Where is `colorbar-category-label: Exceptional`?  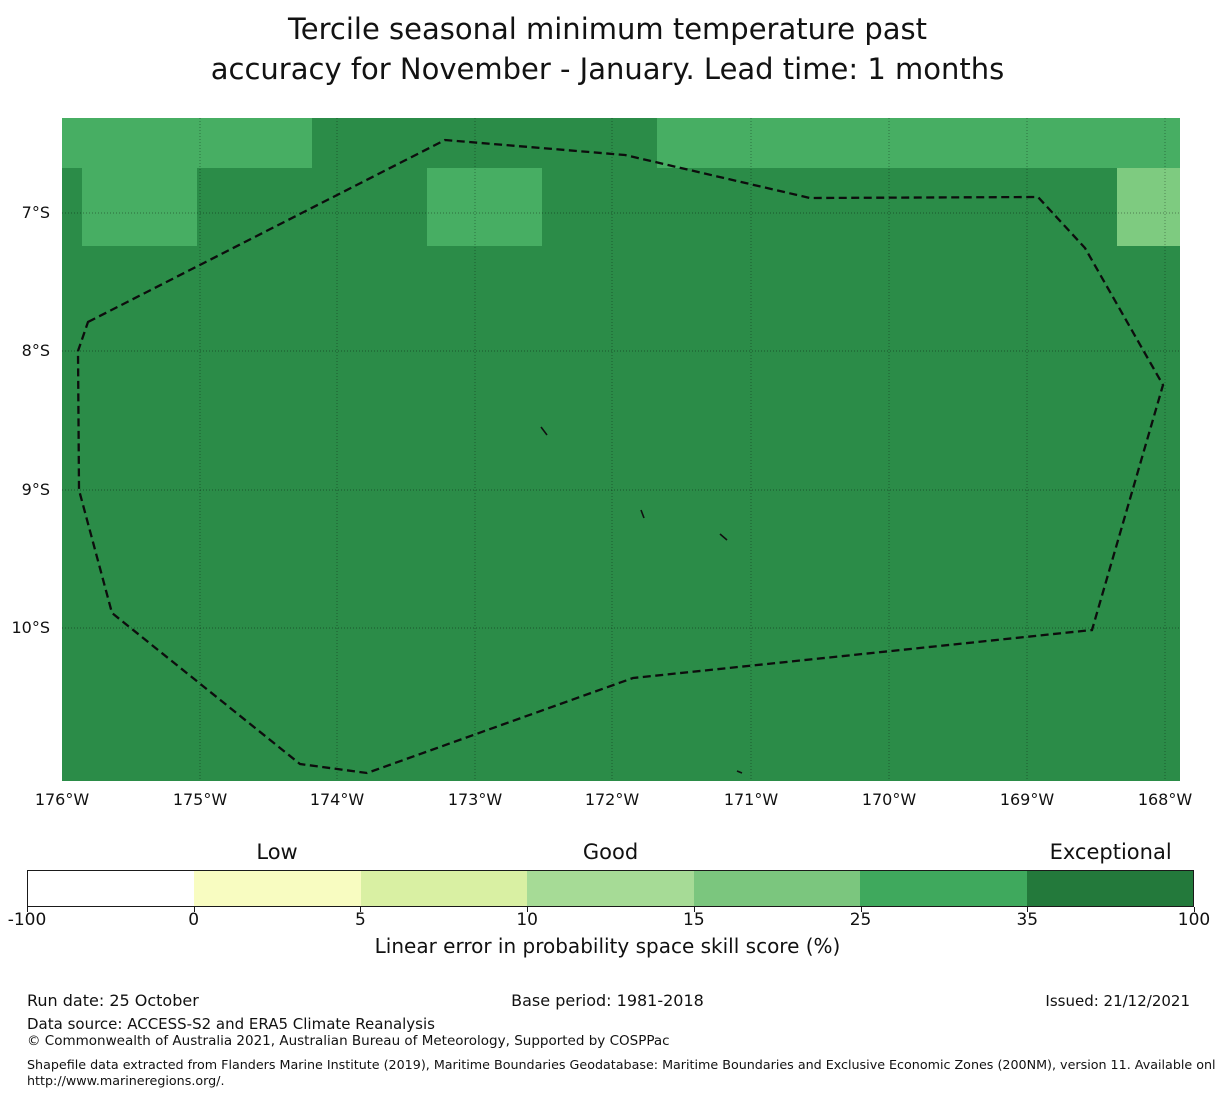 colorbar-category-label: Exceptional is located at coordinates (1110, 852).